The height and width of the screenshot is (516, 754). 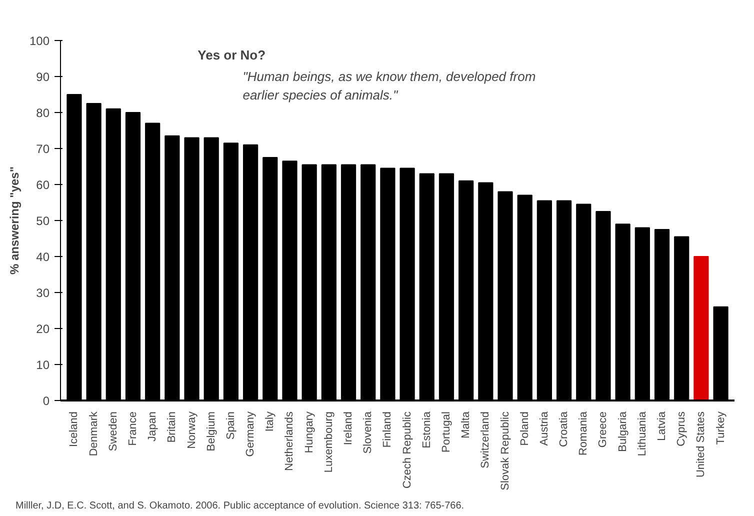 I want to click on y-tick-label: 100, so click(x=39, y=41).